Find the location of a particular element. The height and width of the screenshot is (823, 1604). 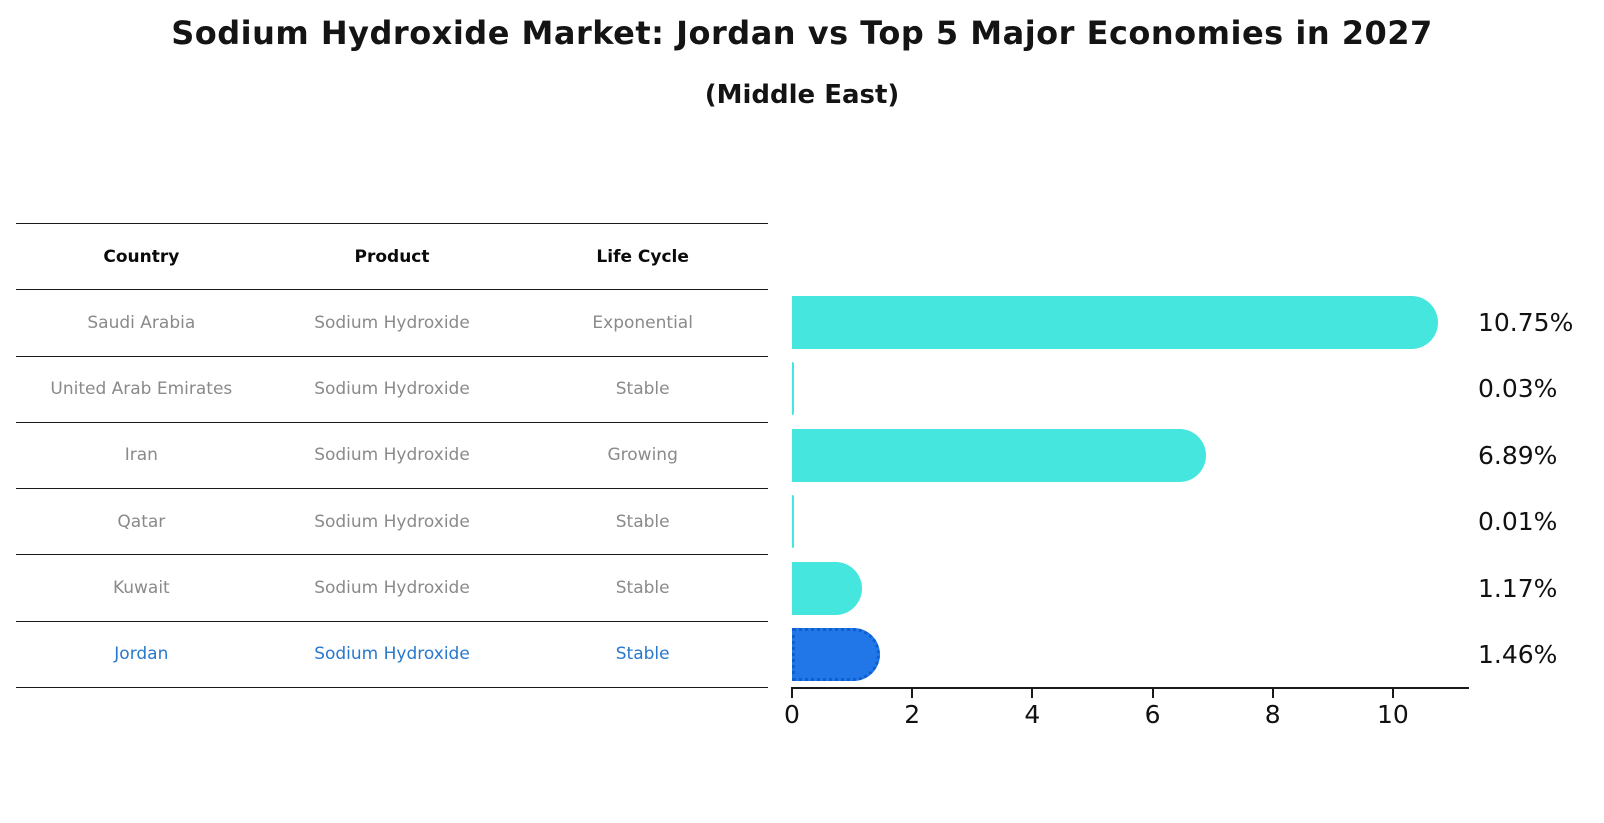

table-row: Iran Sodium Hydroxide Growing is located at coordinates (392, 454).